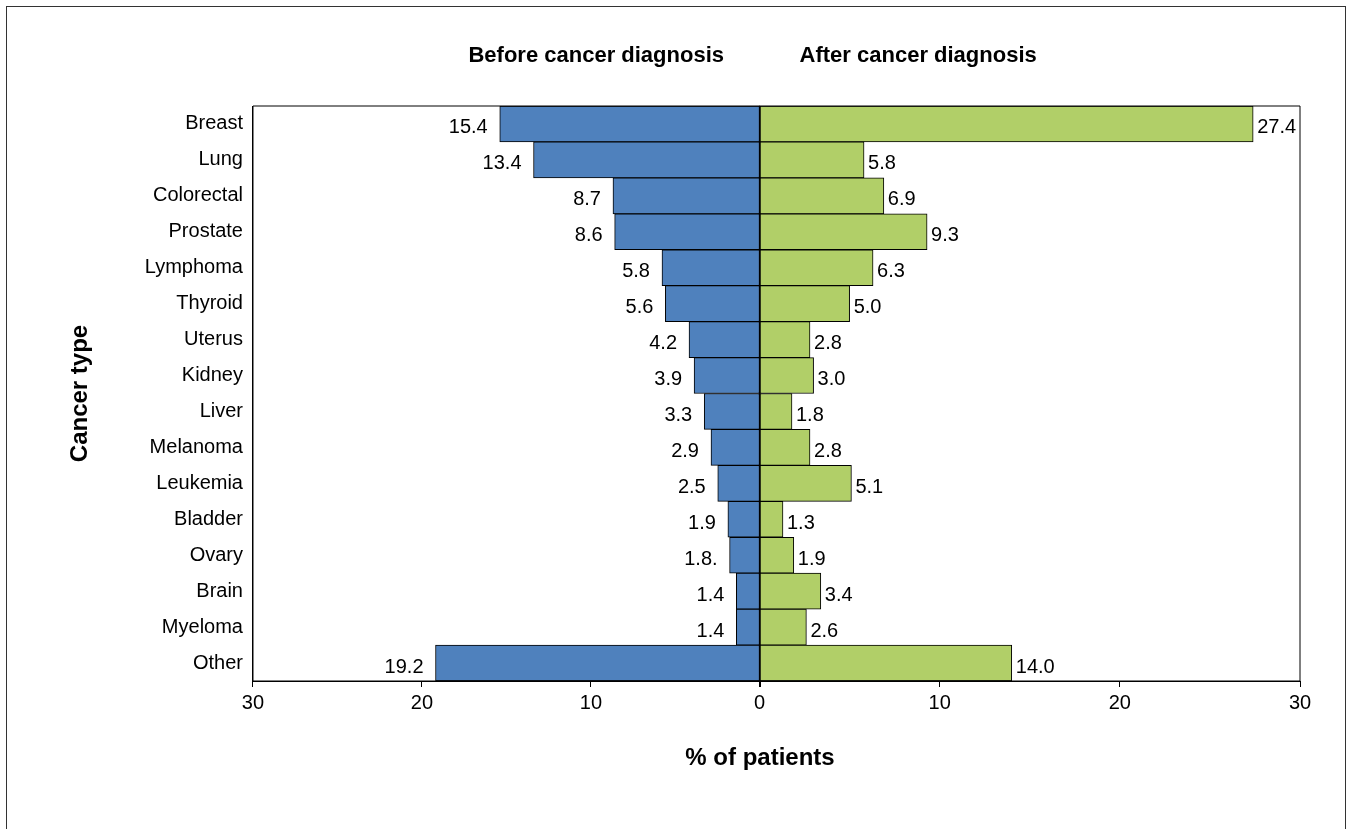 This screenshot has height=829, width=1353. Describe the element at coordinates (639, 306) in the screenshot. I see `data-label: 5.6` at that location.